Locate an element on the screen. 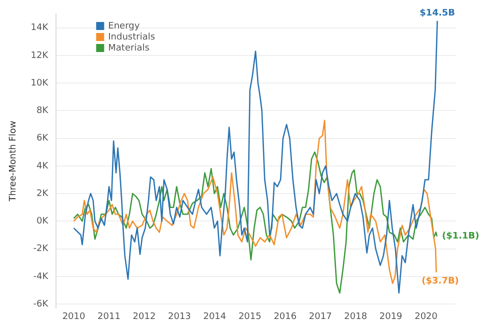  legend-label: Industrials is located at coordinates (132, 37).